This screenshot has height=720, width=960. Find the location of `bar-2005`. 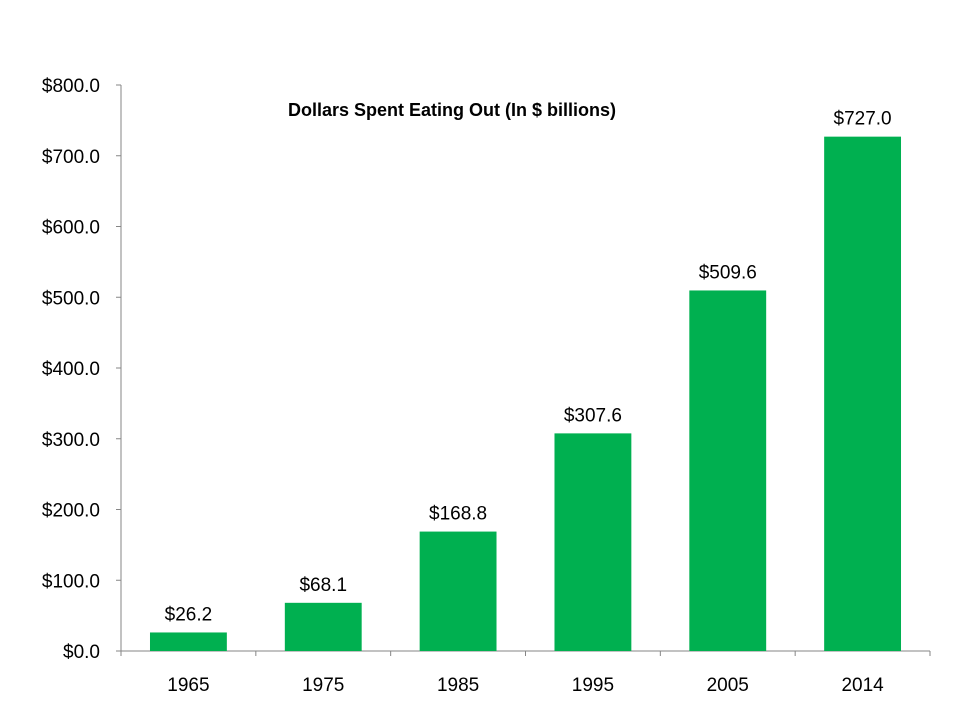

bar-2005 is located at coordinates (728, 470).